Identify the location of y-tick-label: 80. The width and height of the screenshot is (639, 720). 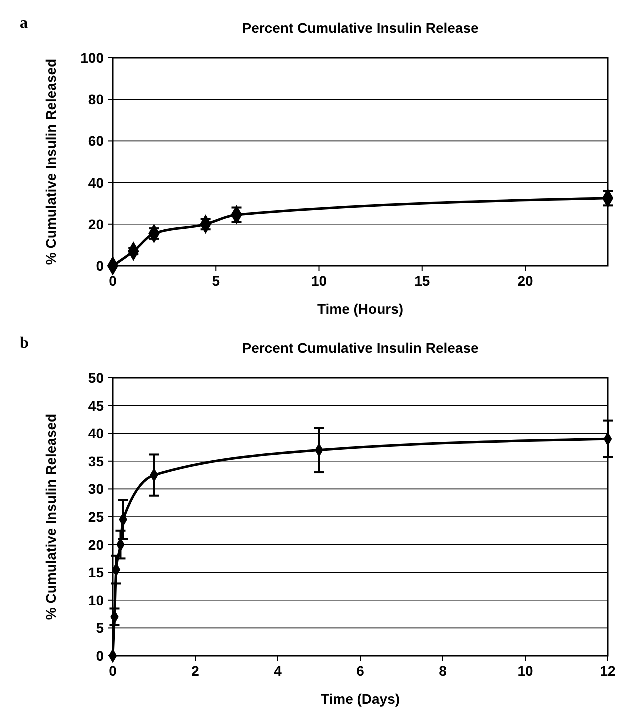
(96, 100).